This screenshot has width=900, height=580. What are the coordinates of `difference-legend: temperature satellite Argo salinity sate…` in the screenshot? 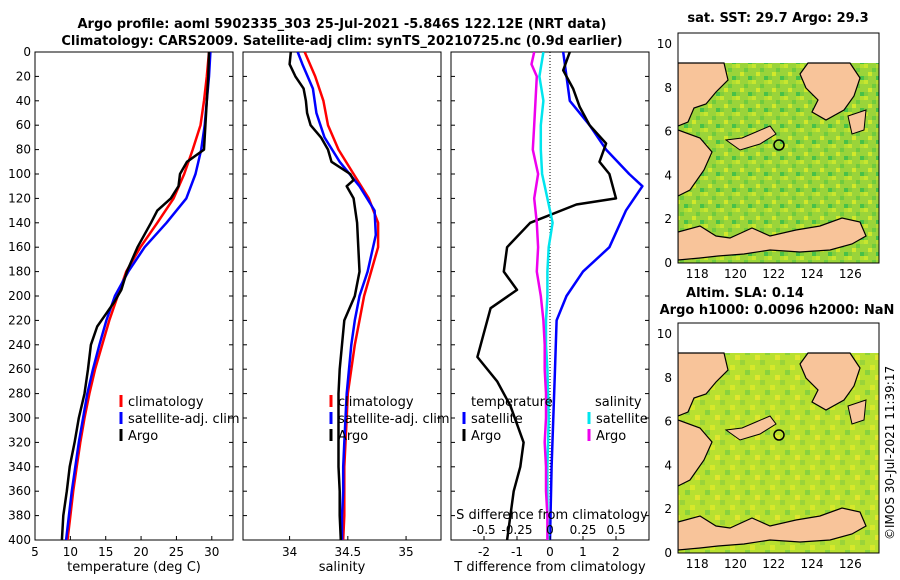 It's located at (555, 419).